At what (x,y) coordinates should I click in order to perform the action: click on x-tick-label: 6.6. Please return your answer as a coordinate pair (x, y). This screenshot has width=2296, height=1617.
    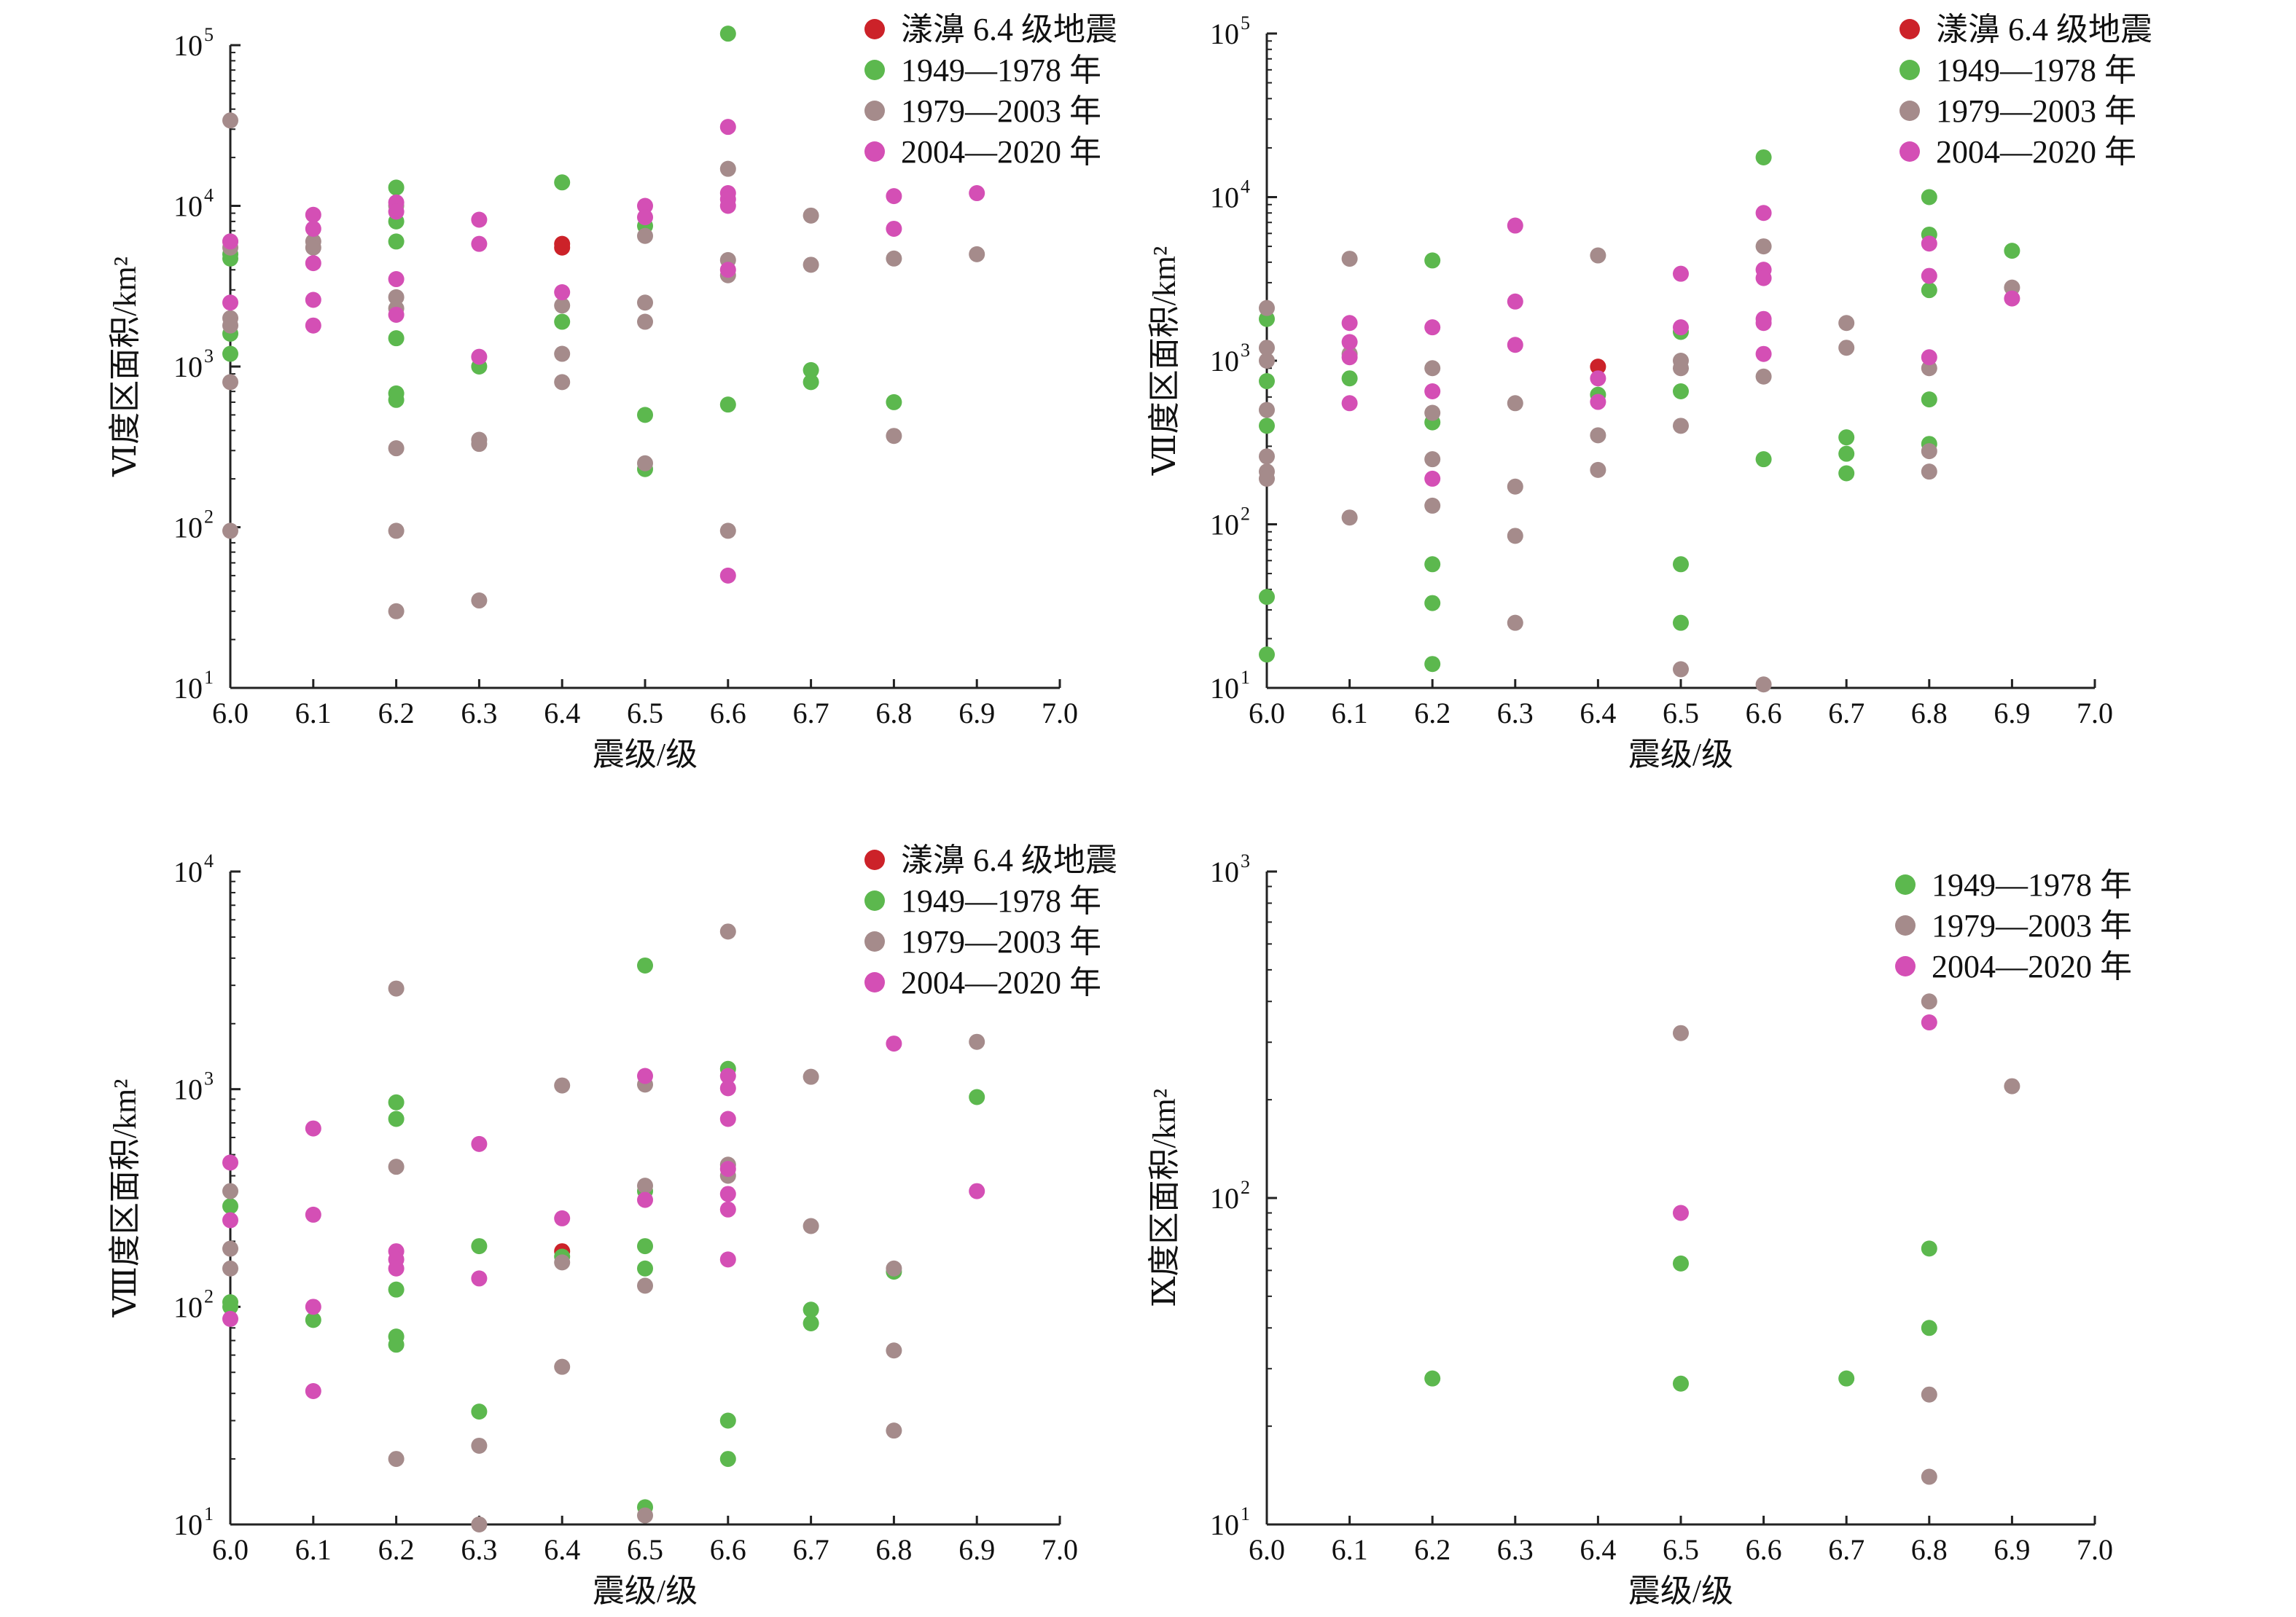
    Looking at the image, I should click on (1764, 713).